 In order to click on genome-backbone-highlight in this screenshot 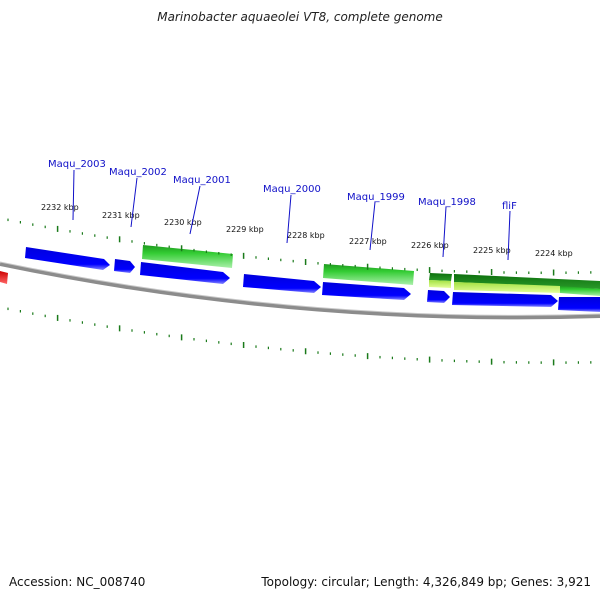, I will do `click(300, 288)`.